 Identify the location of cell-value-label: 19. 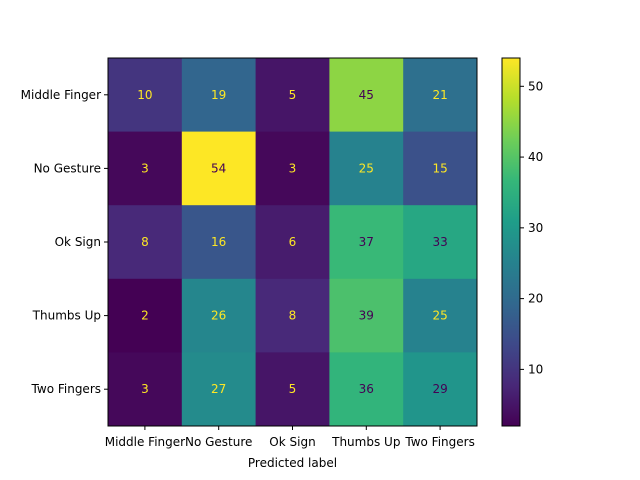
(218, 95).